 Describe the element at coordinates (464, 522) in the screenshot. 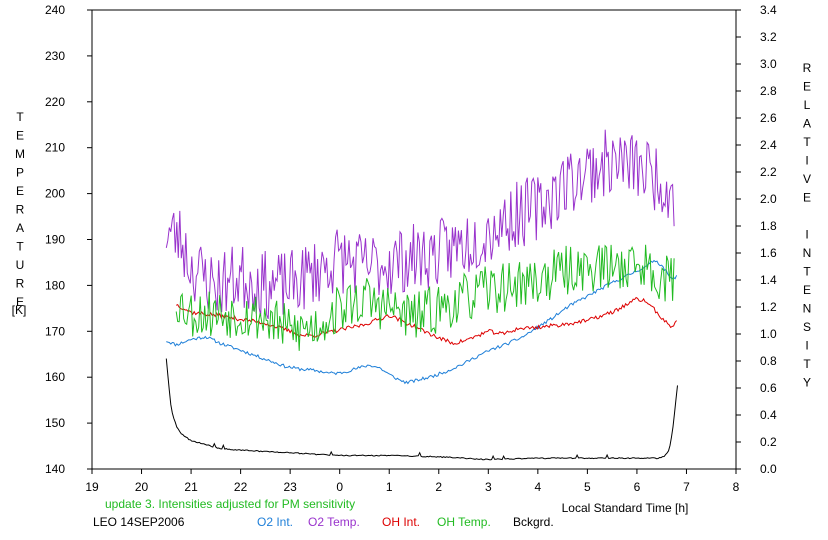

I see `legend-oh-temp: OH Temp.` at that location.